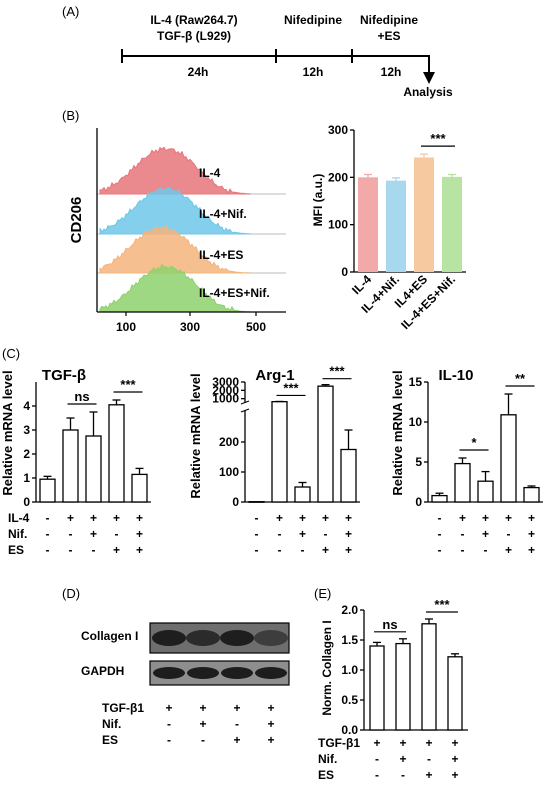 The image size is (545, 787). Describe the element at coordinates (139, 518) in the screenshot. I see `tgfb-condition-il-4-4: +` at that location.